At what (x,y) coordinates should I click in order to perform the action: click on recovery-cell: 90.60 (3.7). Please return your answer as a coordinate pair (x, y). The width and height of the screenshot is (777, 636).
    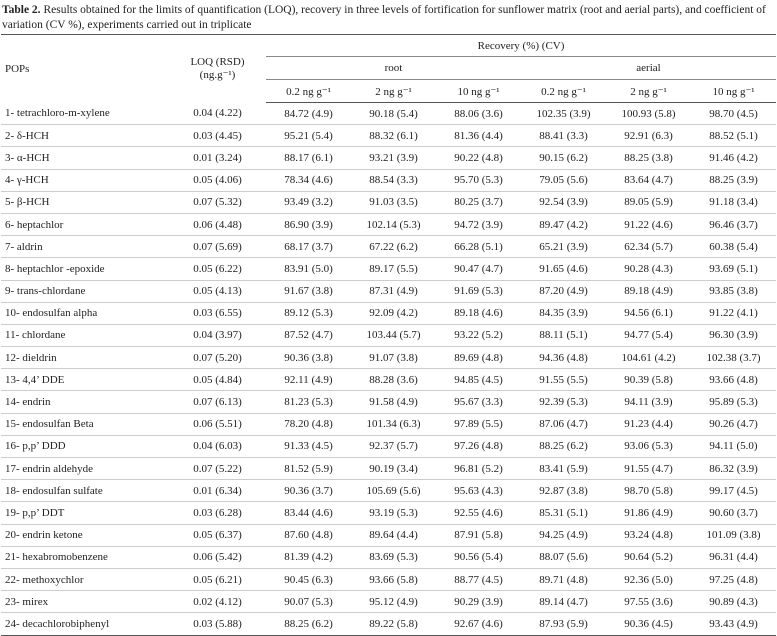
    Looking at the image, I should click on (734, 513).